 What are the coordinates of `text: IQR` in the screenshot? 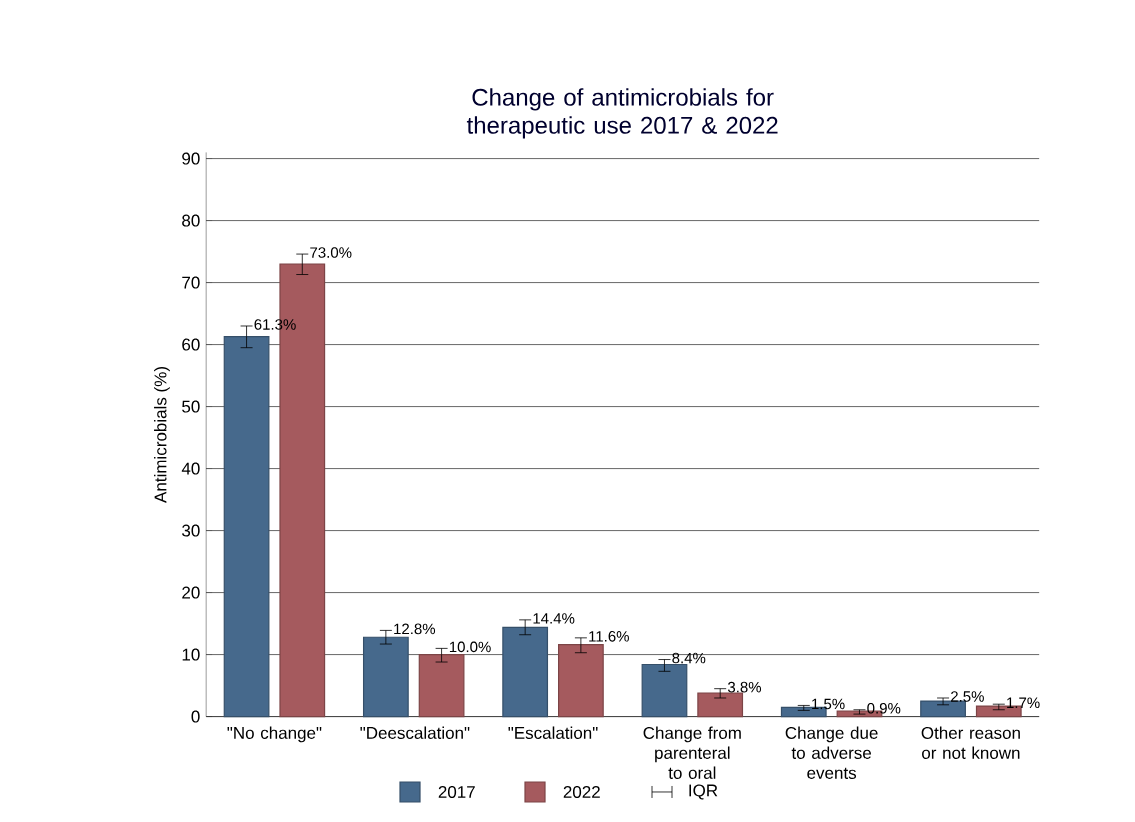 It's located at (703, 792).